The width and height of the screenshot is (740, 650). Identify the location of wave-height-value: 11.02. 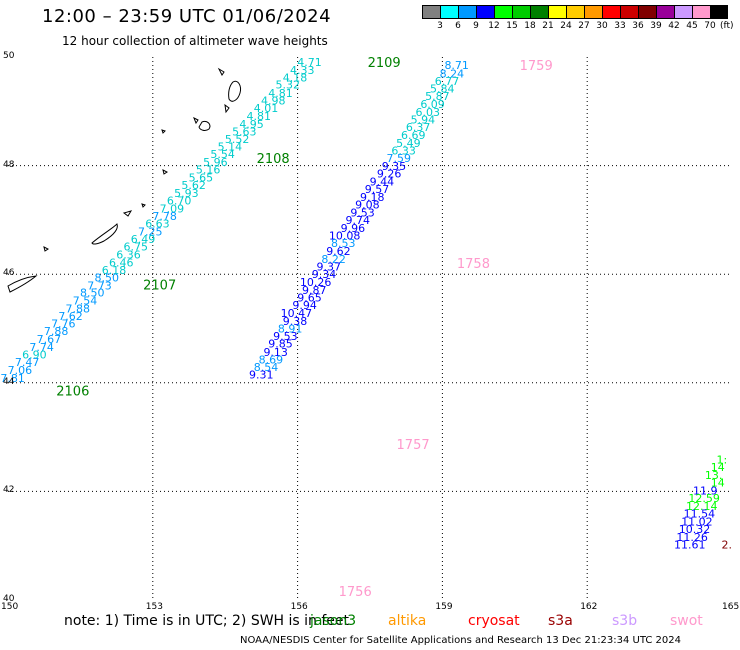
(697, 521).